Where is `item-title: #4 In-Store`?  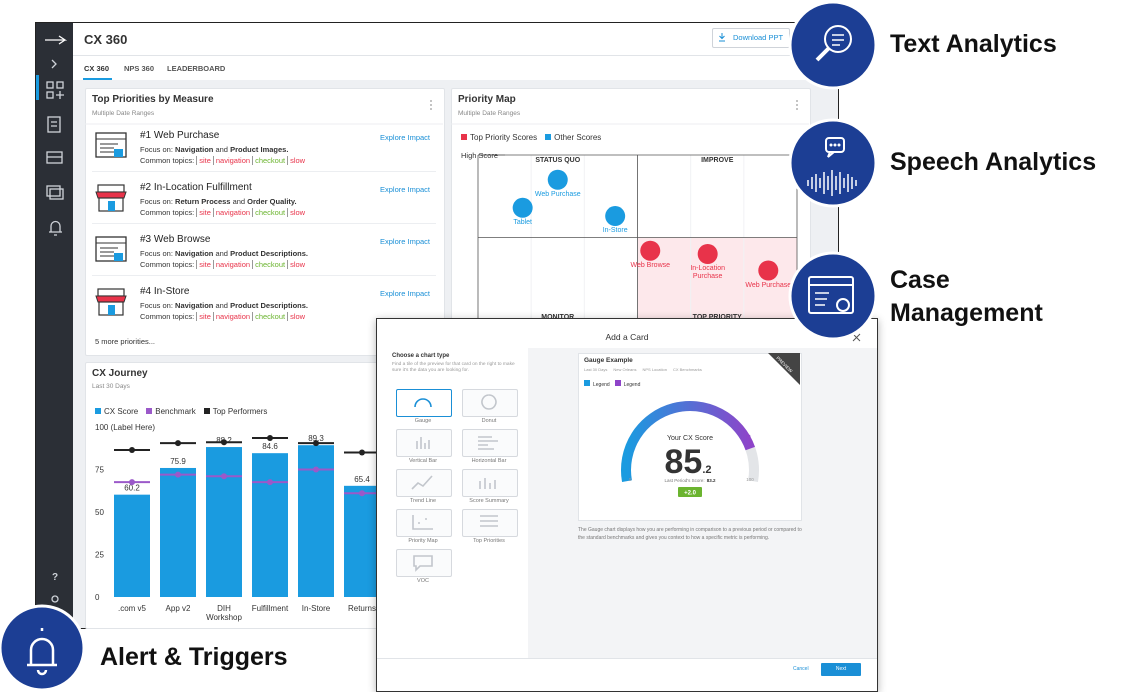
item-title: #4 In-Store is located at coordinates (165, 291).